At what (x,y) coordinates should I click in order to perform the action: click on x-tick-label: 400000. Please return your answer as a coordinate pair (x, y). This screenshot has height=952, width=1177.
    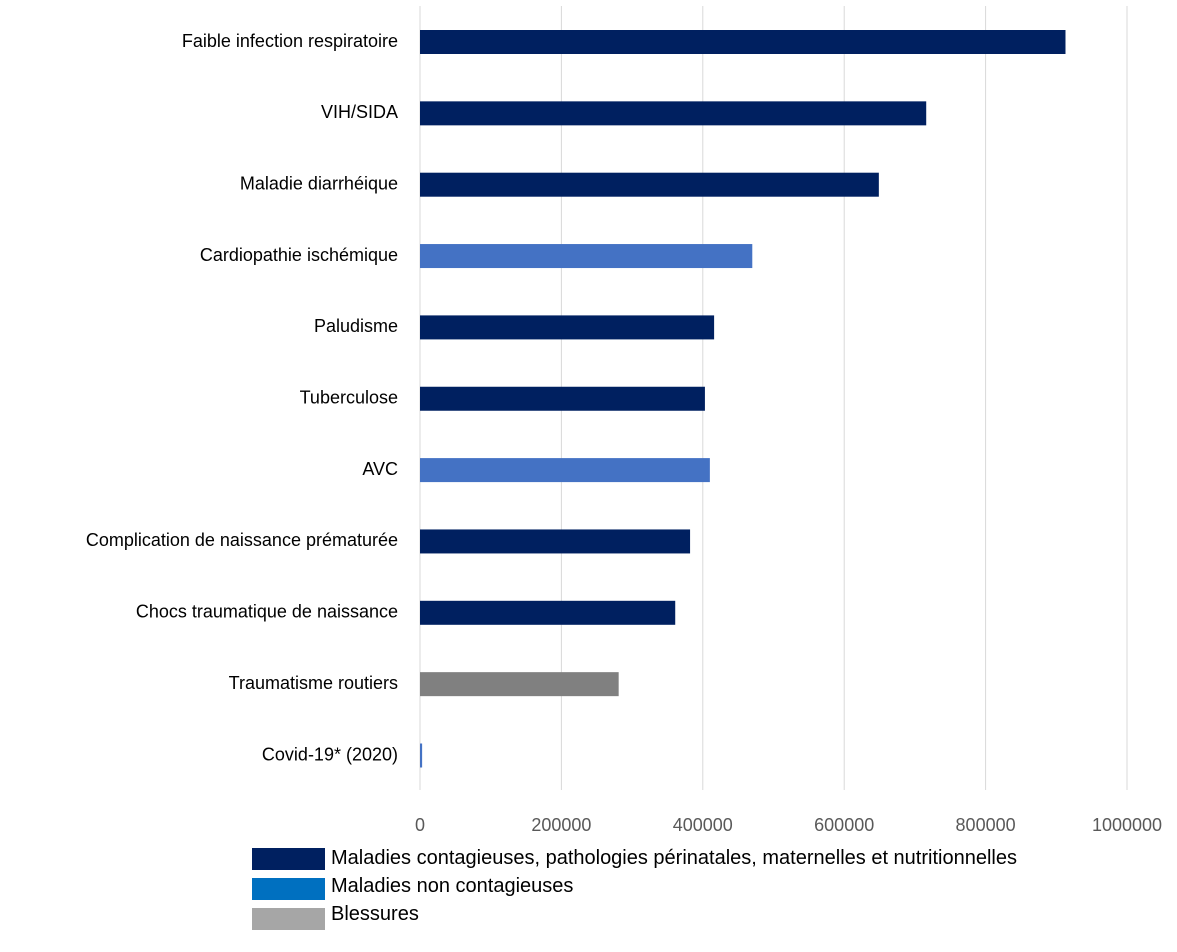
    Looking at the image, I should click on (703, 825).